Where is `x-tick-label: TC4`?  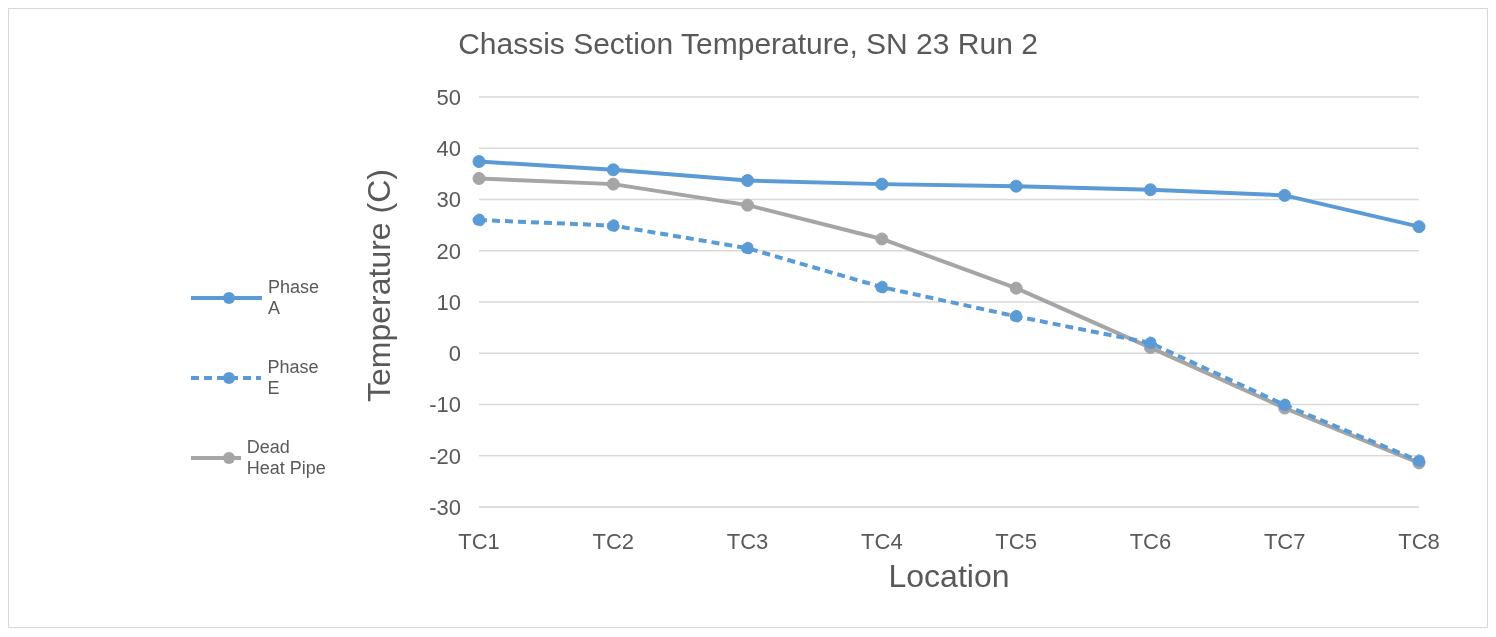 x-tick-label: TC4 is located at coordinates (882, 541).